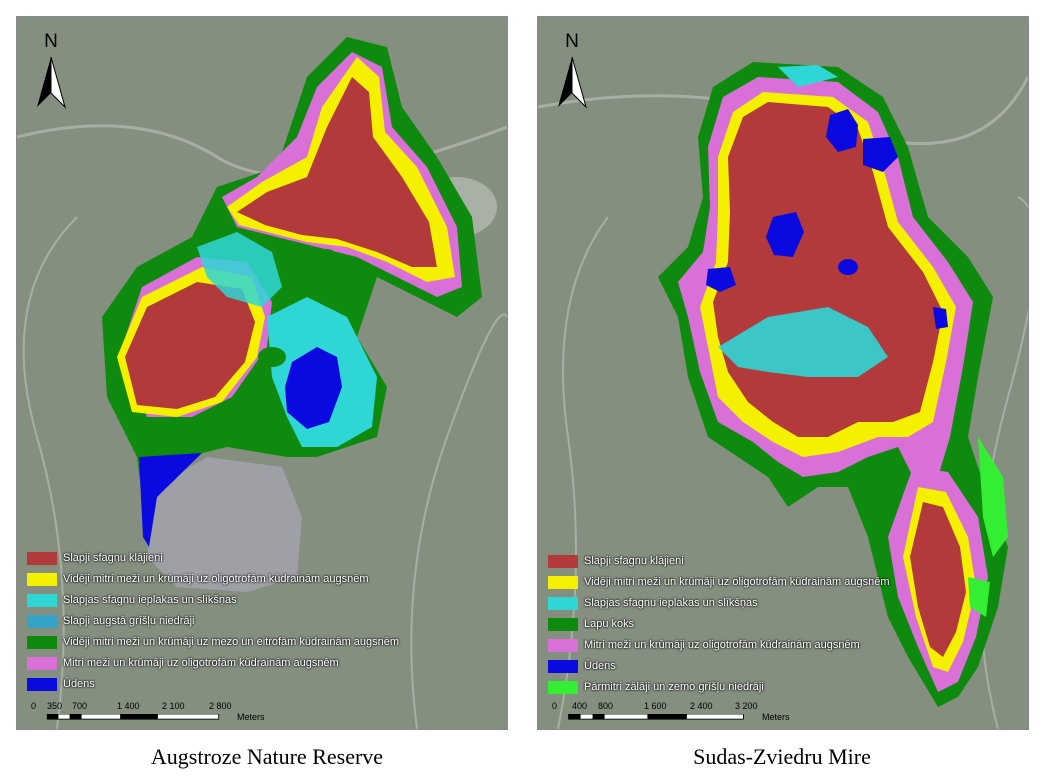 This screenshot has height=783, width=1054. Describe the element at coordinates (782, 756) in the screenshot. I see `caption-sudas-zviedru: Sudas-Zviedru Mire` at that location.